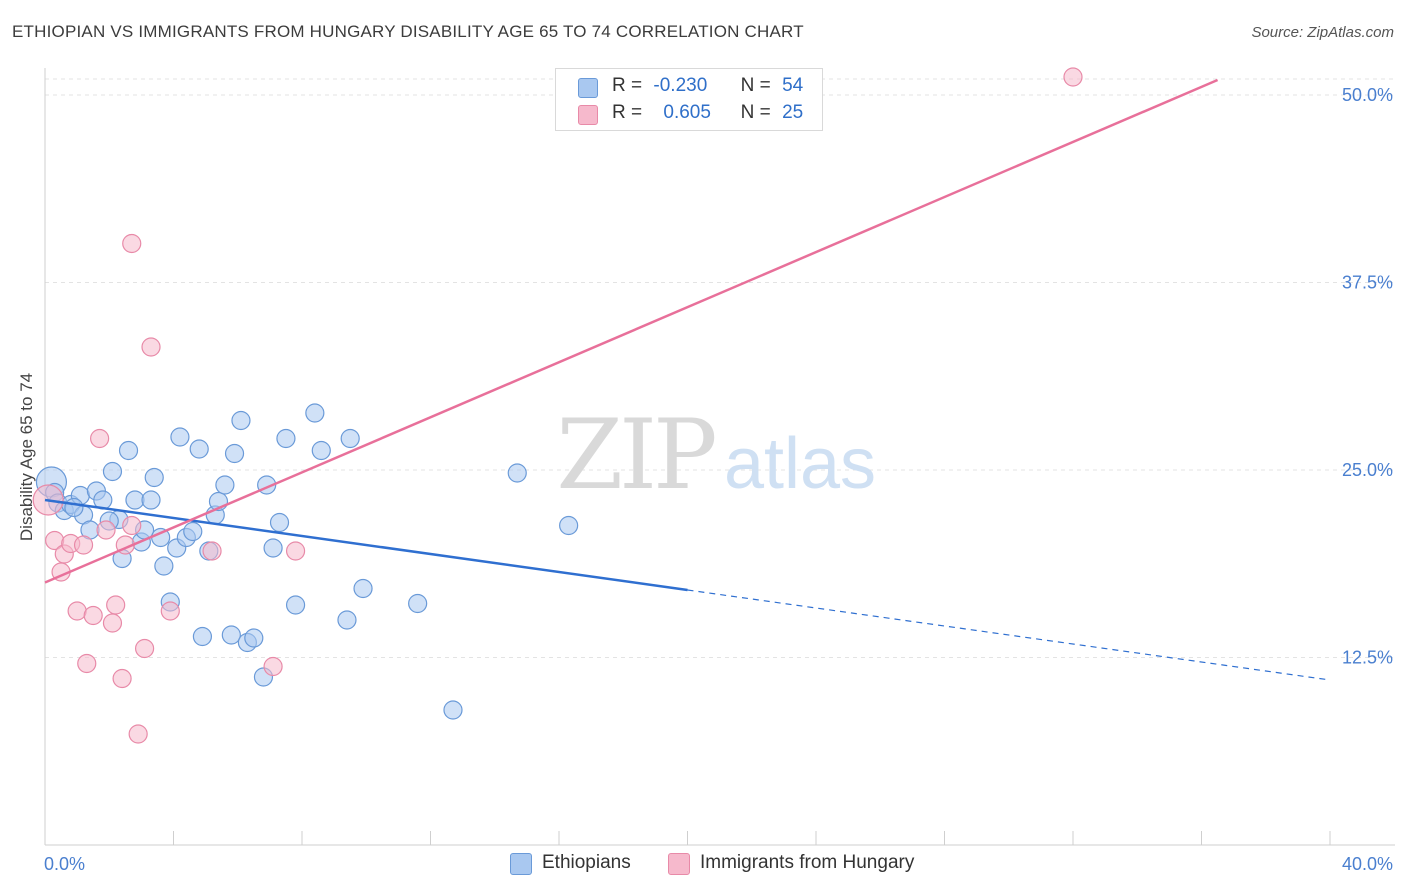  Describe the element at coordinates (1367, 864) in the screenshot. I see `x-tick-label: 40.0%` at that location.